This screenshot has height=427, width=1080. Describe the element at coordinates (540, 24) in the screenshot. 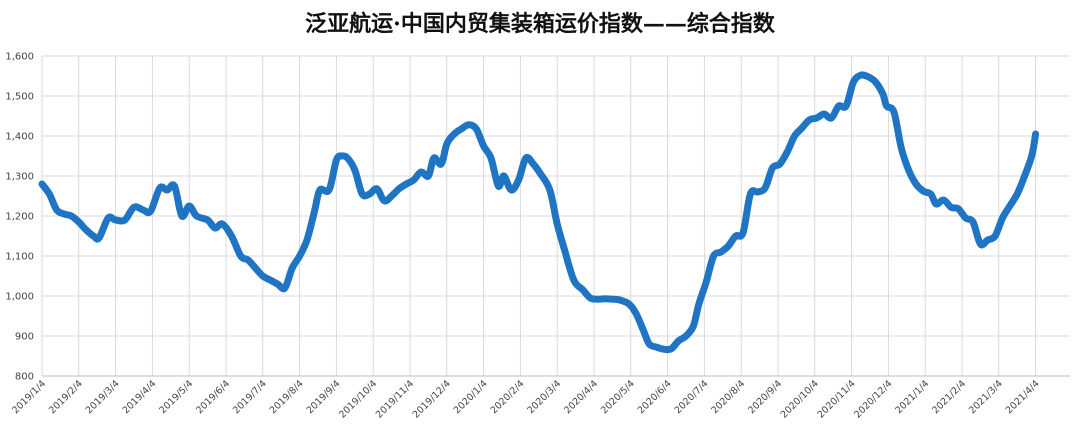

I see `chart-title: 泛亚航运·中国内贸集装箱运价指数——综合指数` at that location.